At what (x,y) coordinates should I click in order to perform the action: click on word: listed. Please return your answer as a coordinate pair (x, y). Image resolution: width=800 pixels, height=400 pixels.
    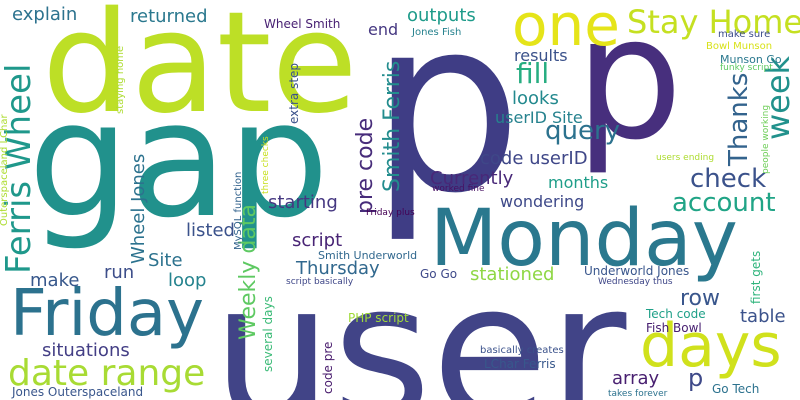
    Looking at the image, I should click on (210, 230).